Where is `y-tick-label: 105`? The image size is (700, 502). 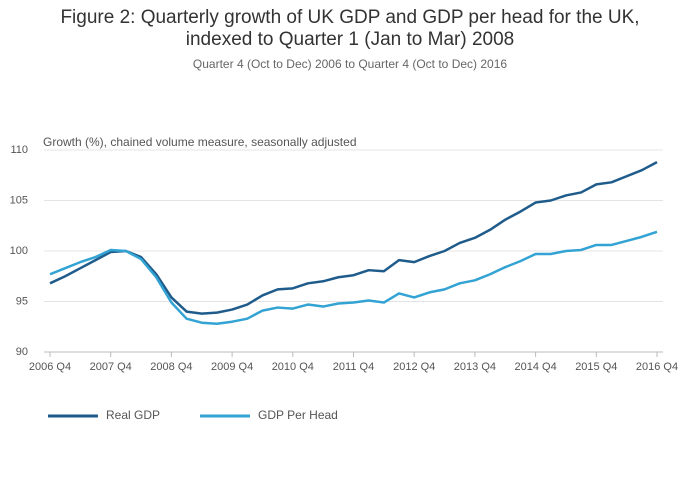
y-tick-label: 105 is located at coordinates (19, 200).